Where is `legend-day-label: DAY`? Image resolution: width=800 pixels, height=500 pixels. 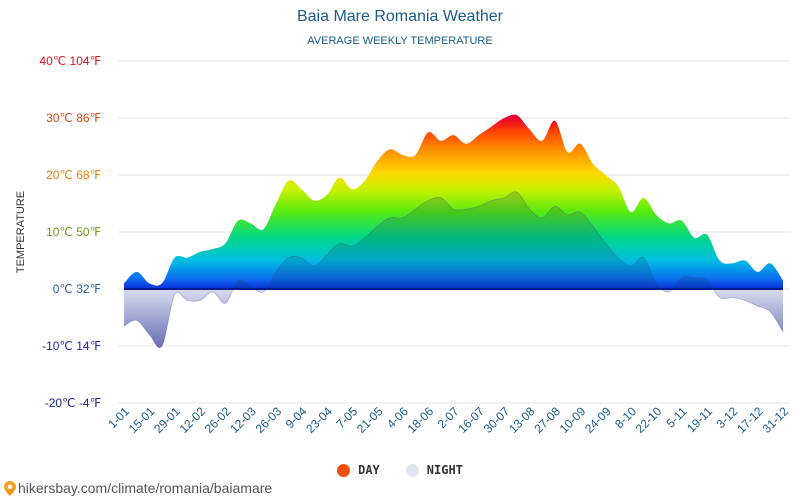
legend-day-label: DAY is located at coordinates (369, 470).